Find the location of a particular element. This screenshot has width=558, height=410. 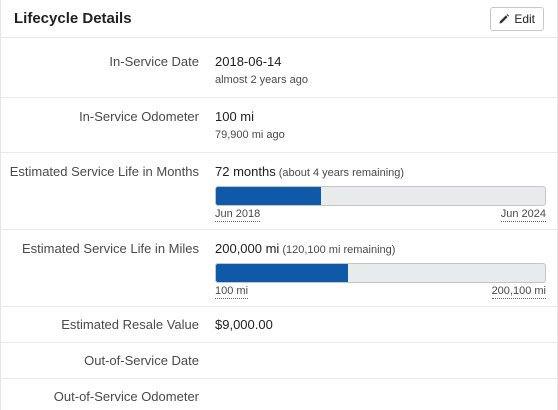

service-life-miles-heading: 200,000 mi (120,100 mi remaining) is located at coordinates (380, 249).